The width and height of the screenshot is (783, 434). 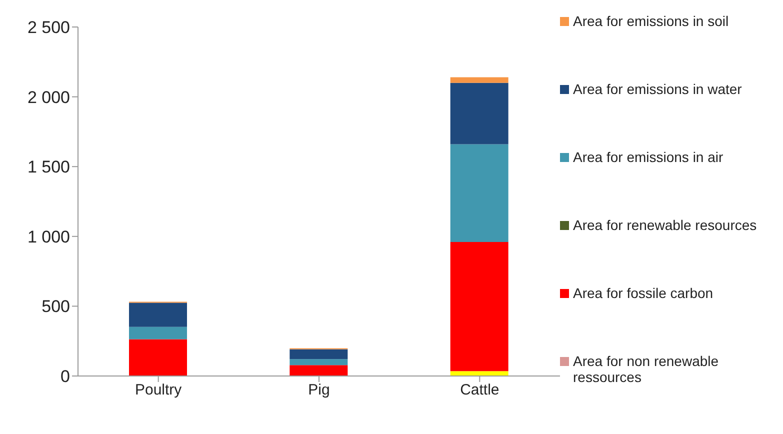 What do you see at coordinates (319, 390) in the screenshot?
I see `x-tick-label: Pig` at bounding box center [319, 390].